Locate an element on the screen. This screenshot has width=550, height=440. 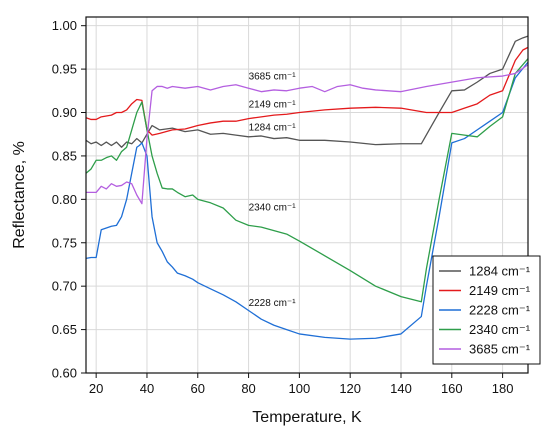
y-tick-label: 0.65 is located at coordinates (64, 329).